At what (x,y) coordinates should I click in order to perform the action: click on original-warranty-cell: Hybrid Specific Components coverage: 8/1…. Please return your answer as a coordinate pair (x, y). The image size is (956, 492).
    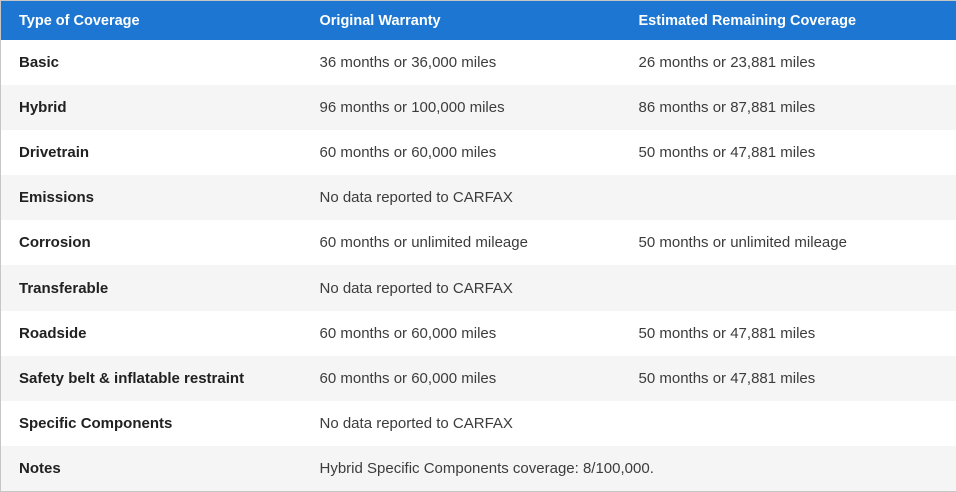
    Looking at the image, I should click on (486, 468).